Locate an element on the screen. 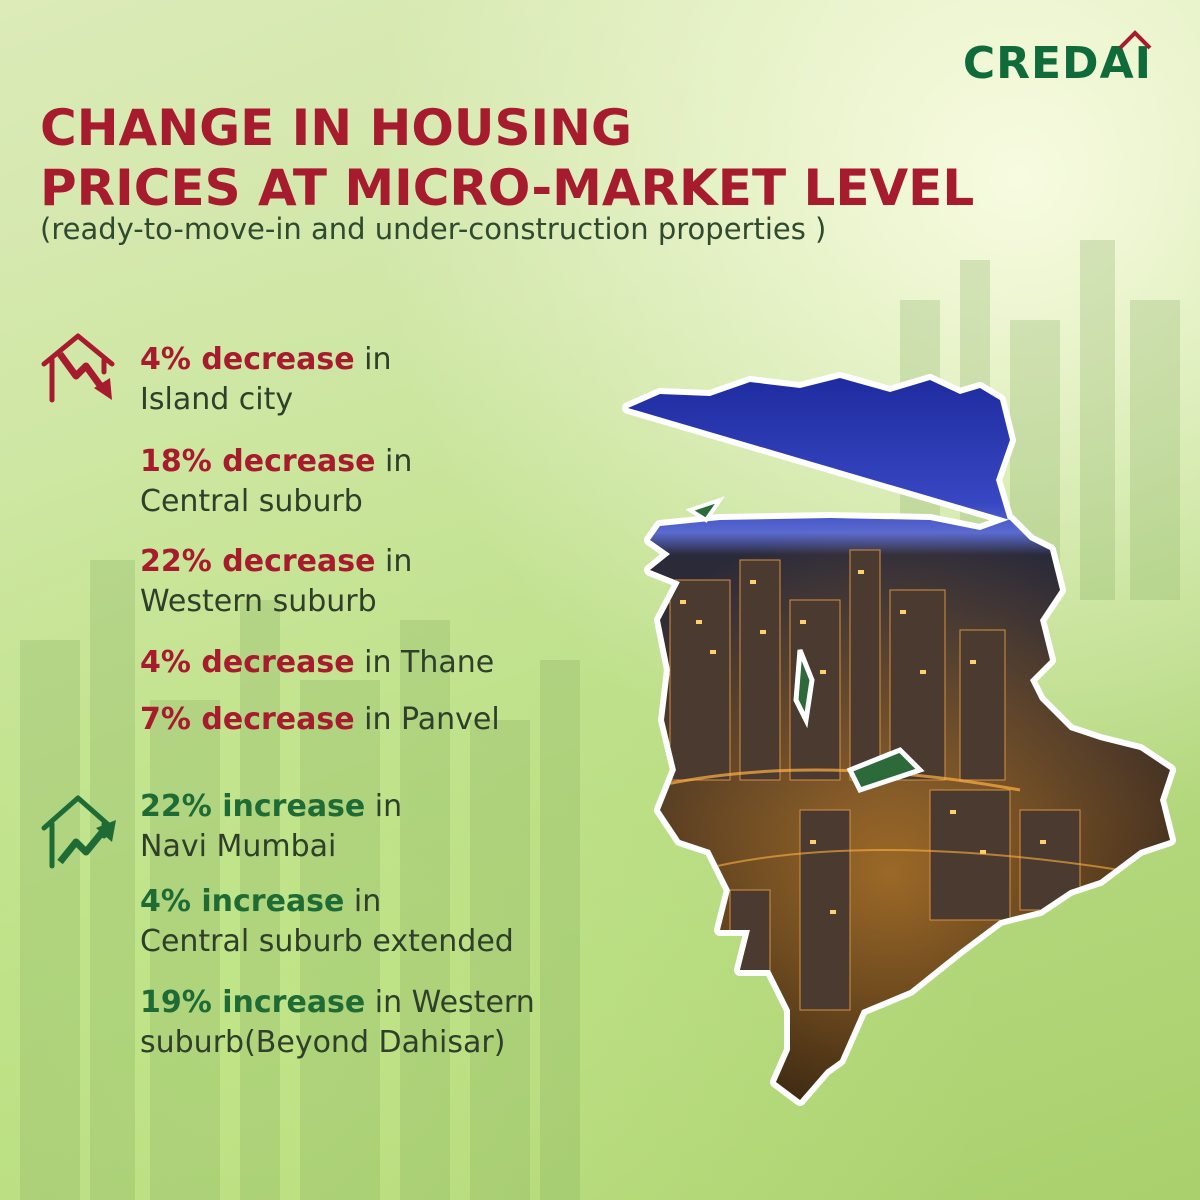 Image resolution: width=1200 pixels, height=1200 pixels. stat-decrease-central-suburb: 18% decrease in Central suburb is located at coordinates (276, 482).